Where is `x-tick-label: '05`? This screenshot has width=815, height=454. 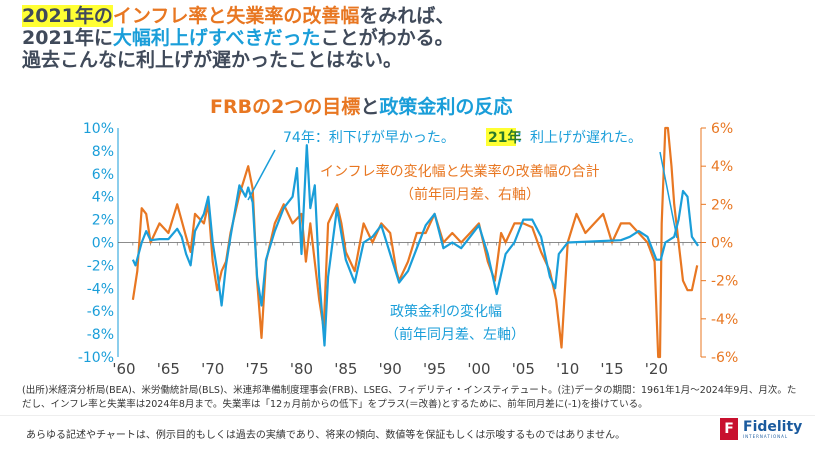
x-tick-label: '05 is located at coordinates (523, 369).